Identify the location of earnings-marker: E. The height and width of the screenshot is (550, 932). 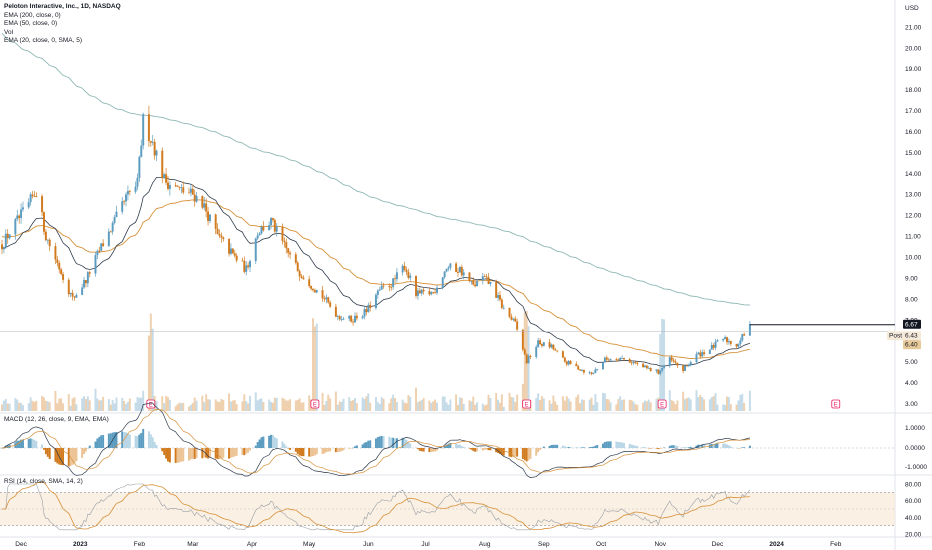
(527, 404).